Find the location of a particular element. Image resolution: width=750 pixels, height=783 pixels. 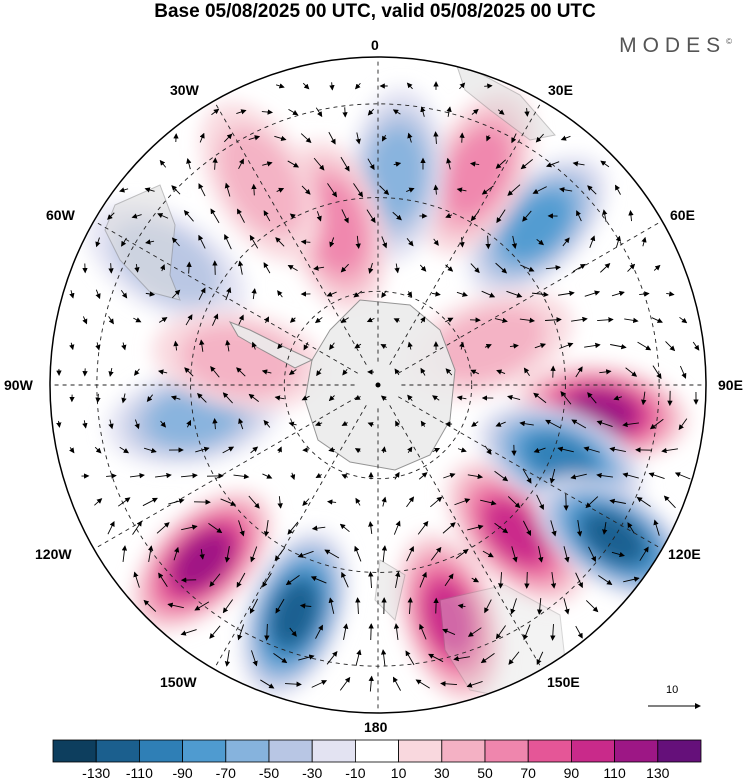

colorbar-tick-label: 10 is located at coordinates (398, 773).